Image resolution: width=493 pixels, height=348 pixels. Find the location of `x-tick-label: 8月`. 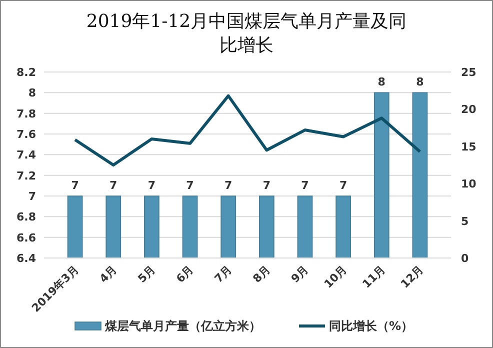

x-tick-label: 8月 is located at coordinates (261, 274).